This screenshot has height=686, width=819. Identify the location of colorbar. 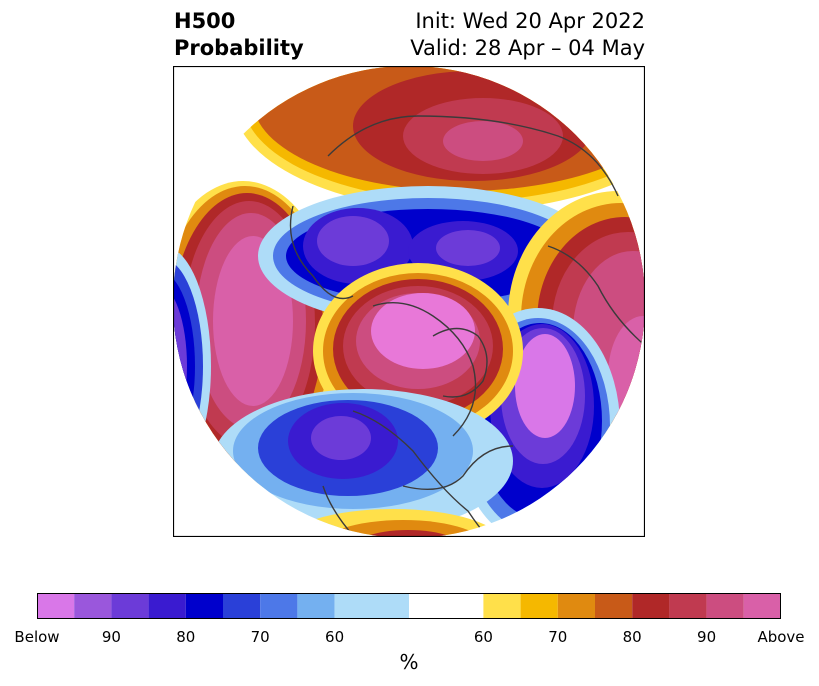
(409, 606).